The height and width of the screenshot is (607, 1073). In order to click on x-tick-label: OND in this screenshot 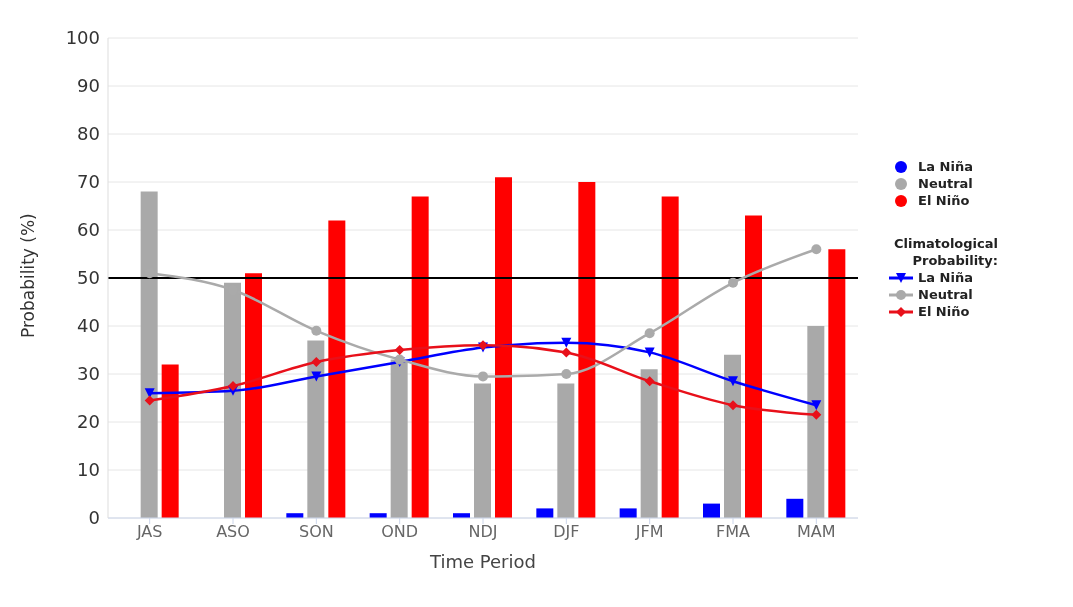, I will do `click(400, 532)`.